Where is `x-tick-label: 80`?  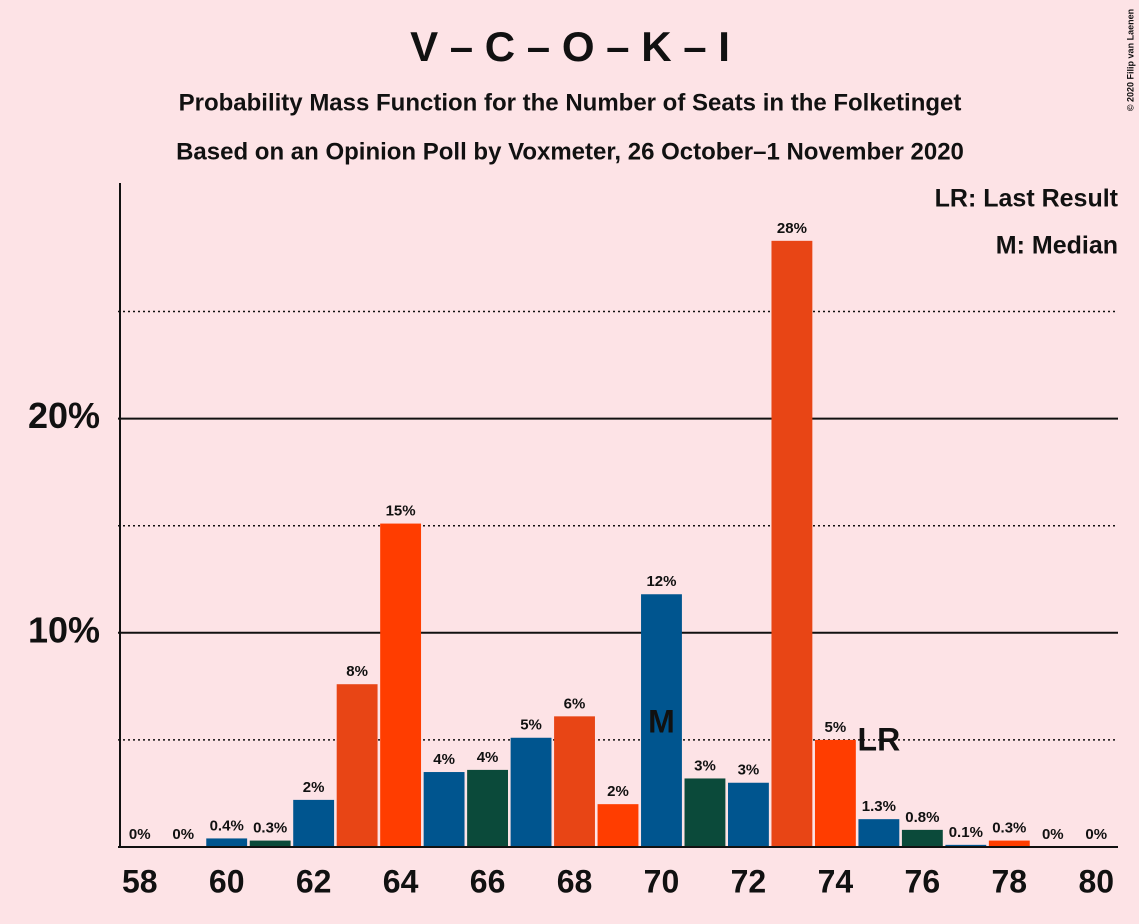 x-tick-label: 80 is located at coordinates (1096, 881).